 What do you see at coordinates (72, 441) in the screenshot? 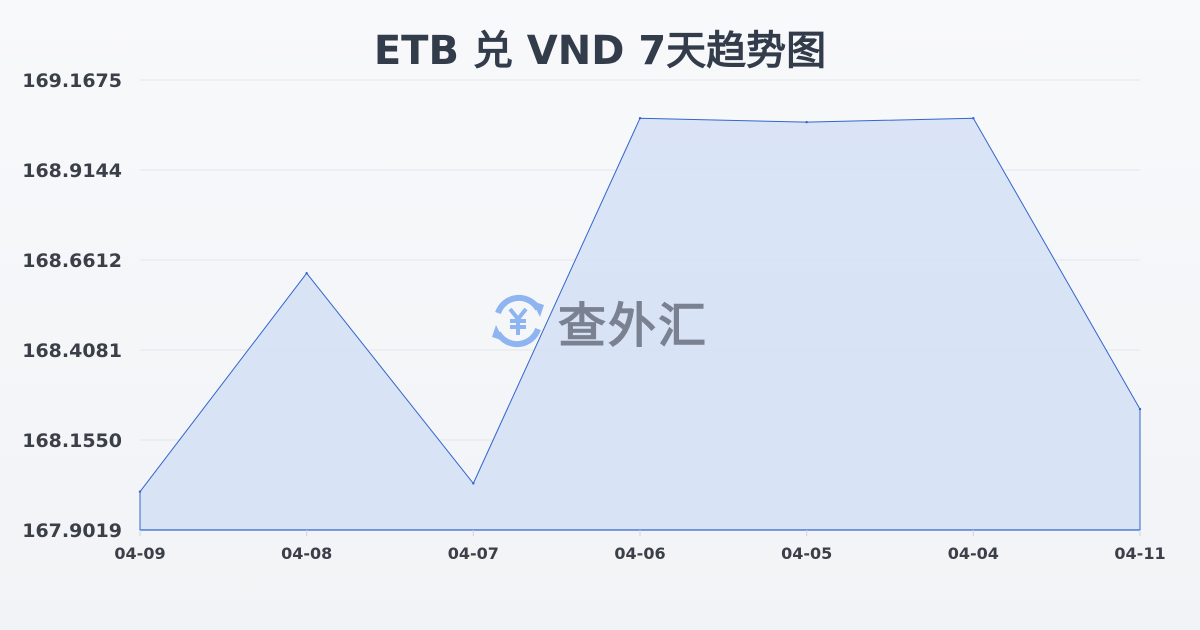
I see `y-tick-label: 168.1550` at bounding box center [72, 441].